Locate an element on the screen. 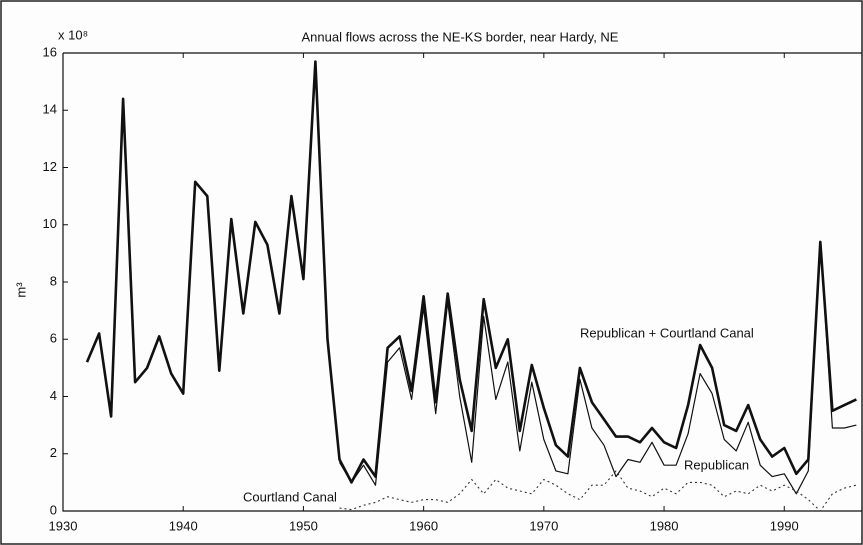 This screenshot has width=863, height=545. y-tick-label: 6 is located at coordinates (53, 338).